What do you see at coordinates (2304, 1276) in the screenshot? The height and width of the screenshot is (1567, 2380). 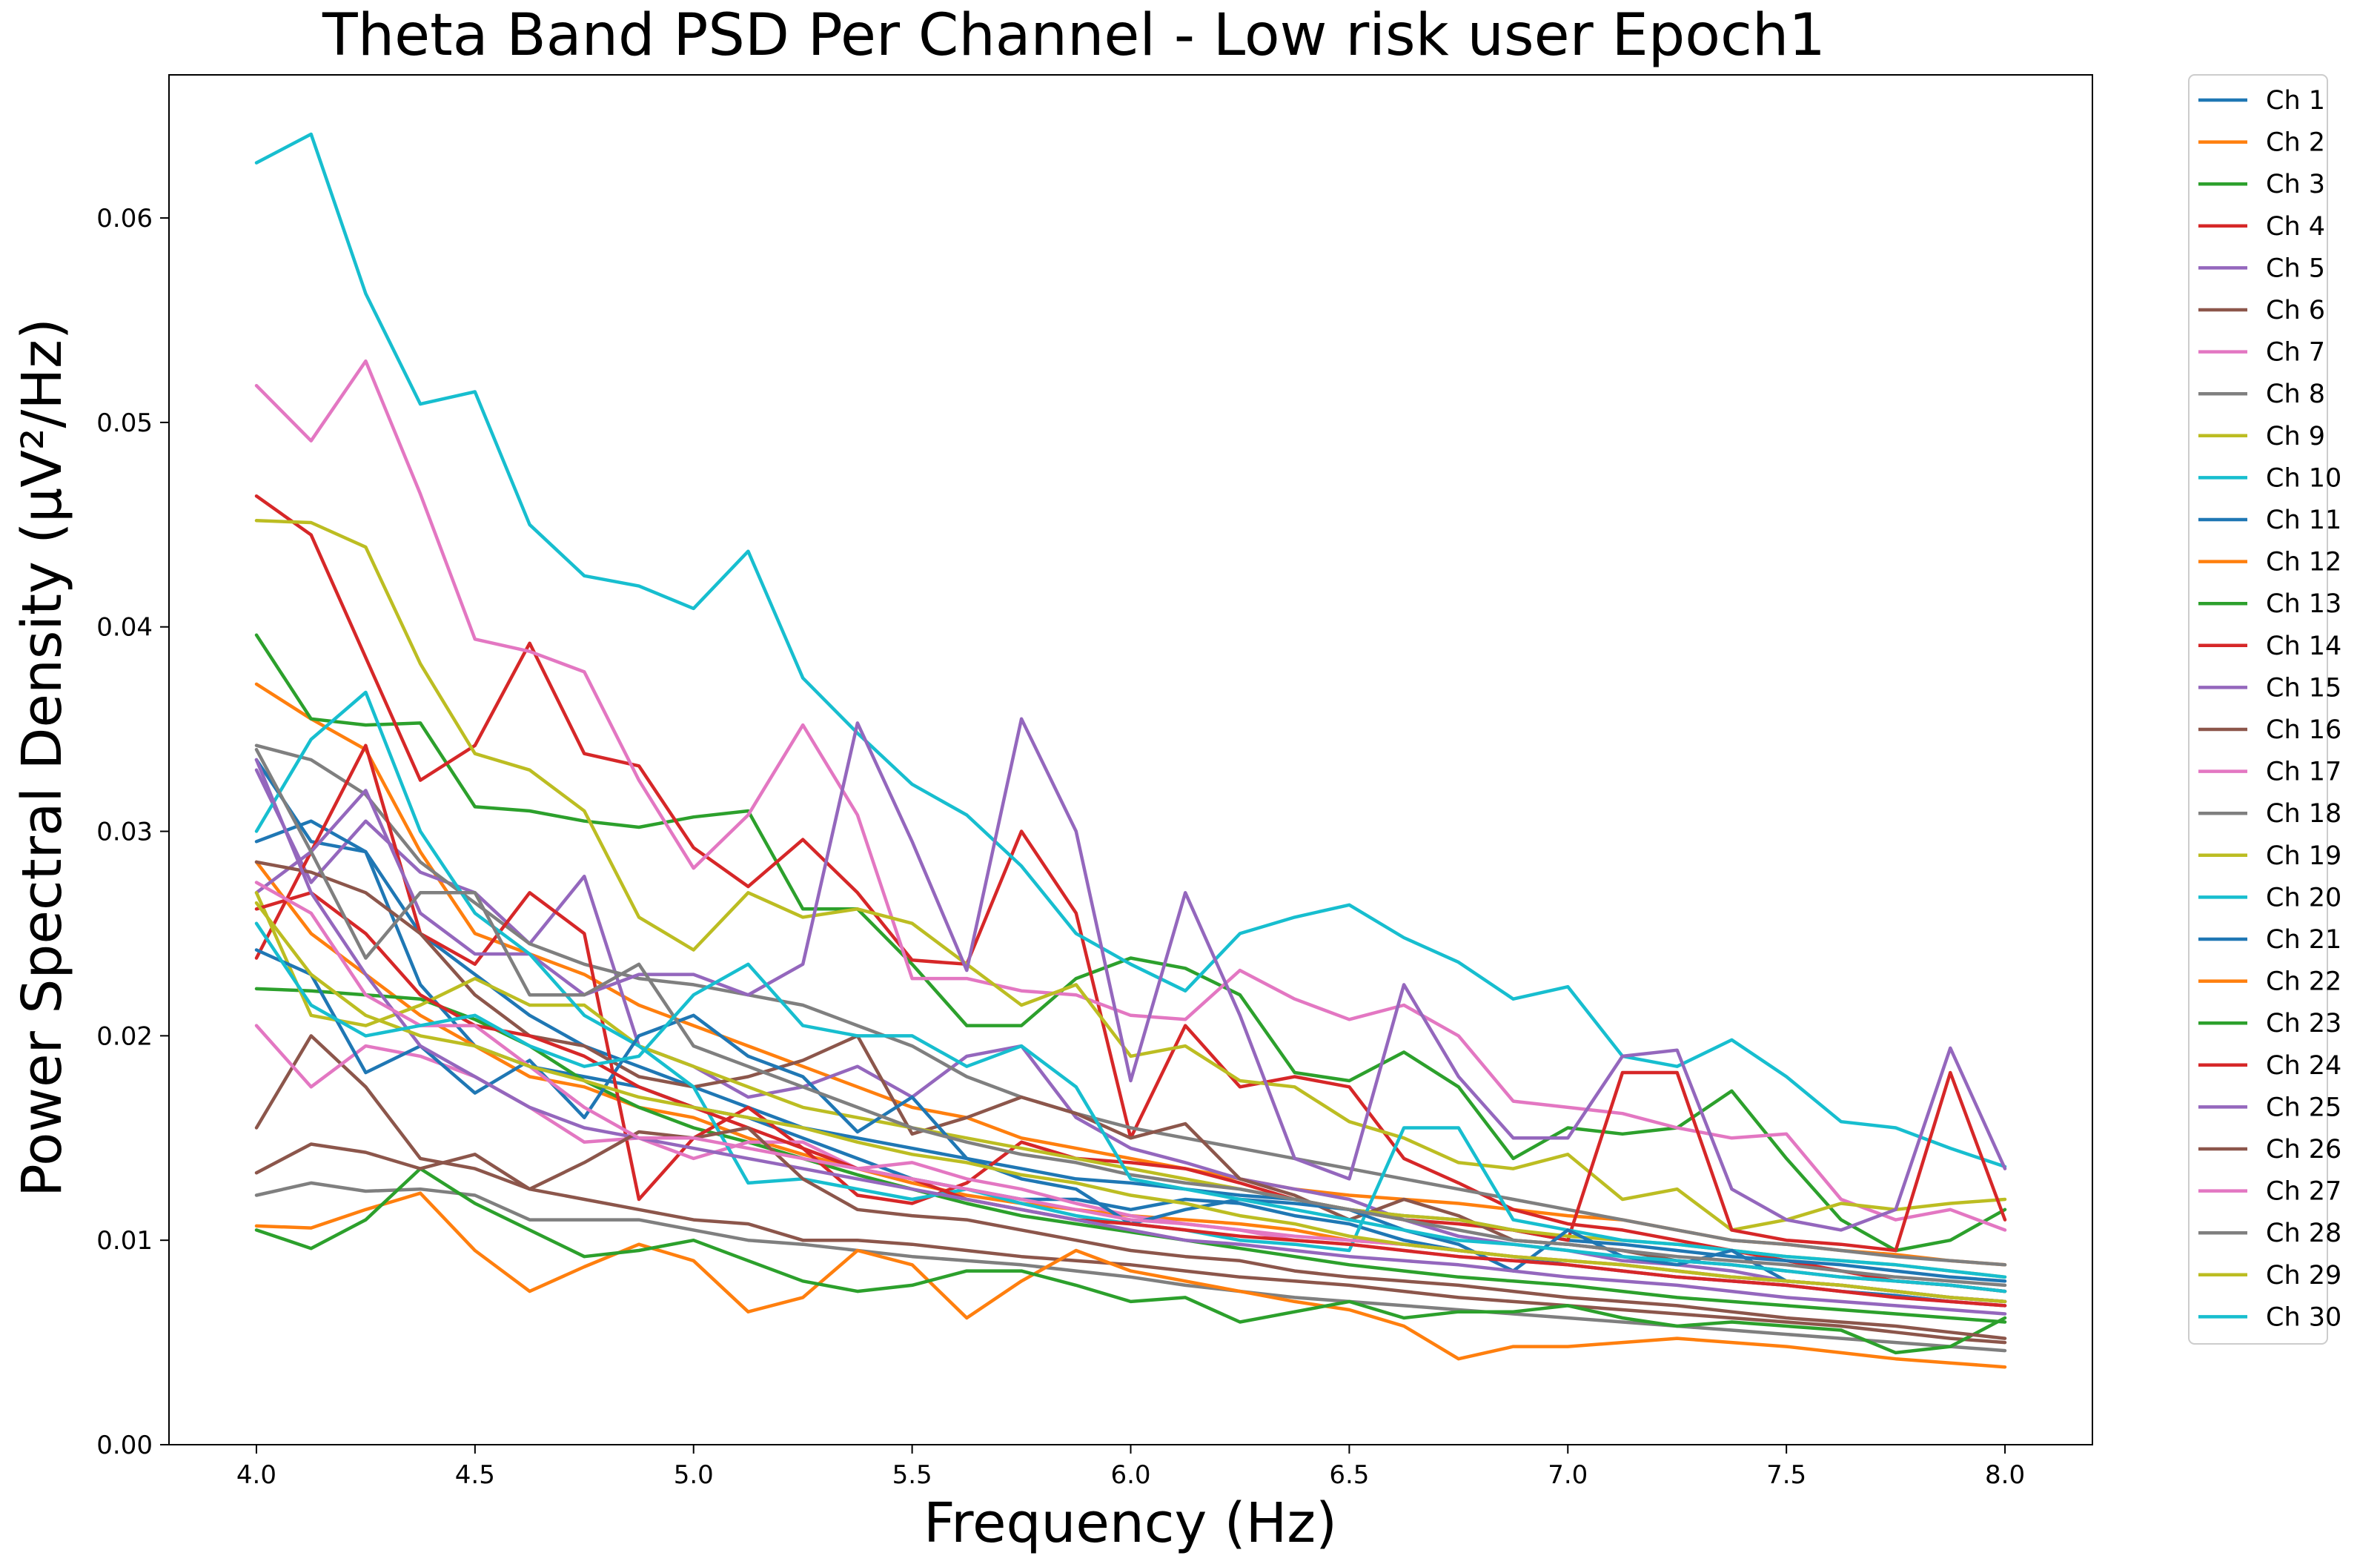 I see `legend-label-ch-29: Ch 29` at bounding box center [2304, 1276].